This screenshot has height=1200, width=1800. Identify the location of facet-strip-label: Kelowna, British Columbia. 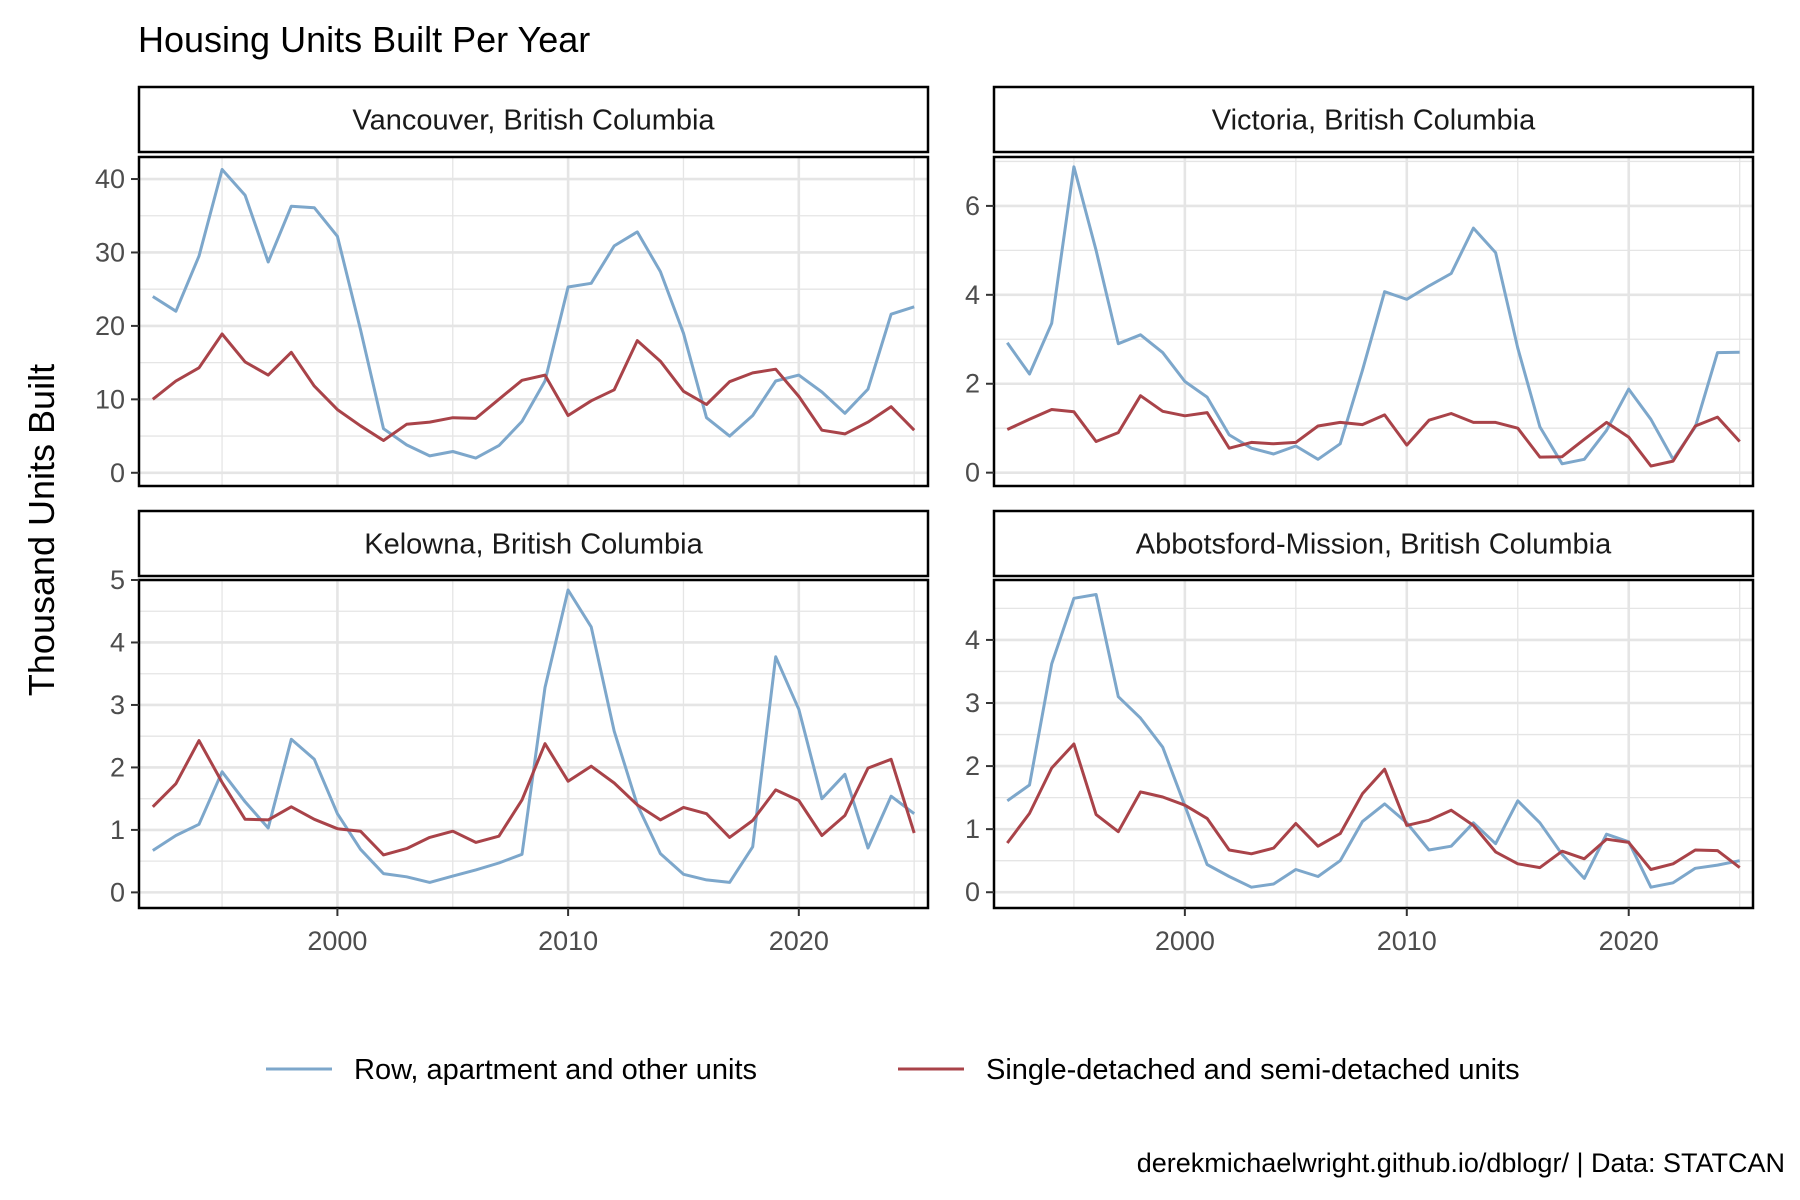
(533, 545).